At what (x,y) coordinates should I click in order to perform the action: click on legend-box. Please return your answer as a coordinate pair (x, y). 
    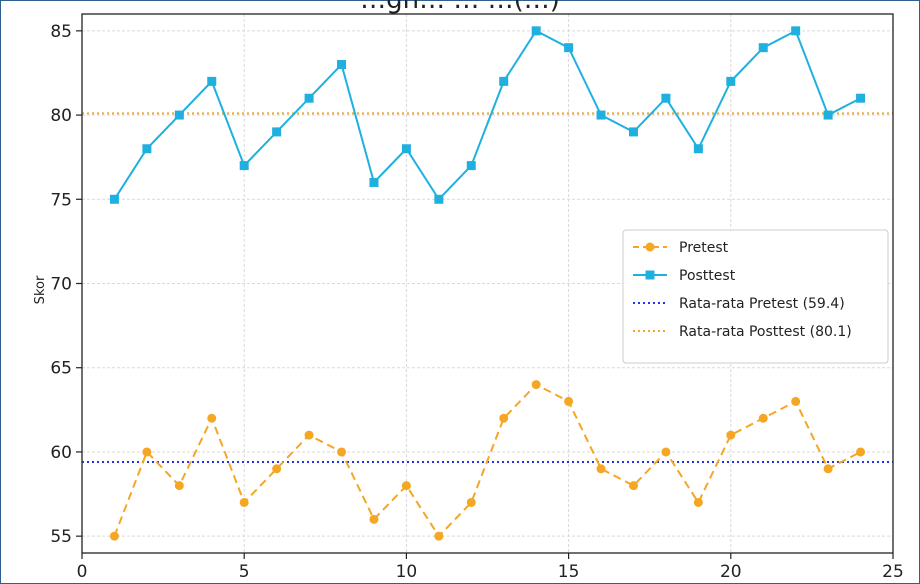
    Looking at the image, I should click on (755, 296).